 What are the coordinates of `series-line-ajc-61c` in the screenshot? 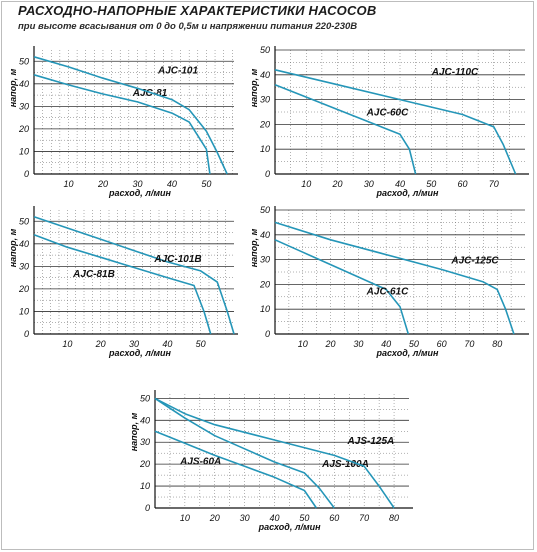 It's located at (342, 287).